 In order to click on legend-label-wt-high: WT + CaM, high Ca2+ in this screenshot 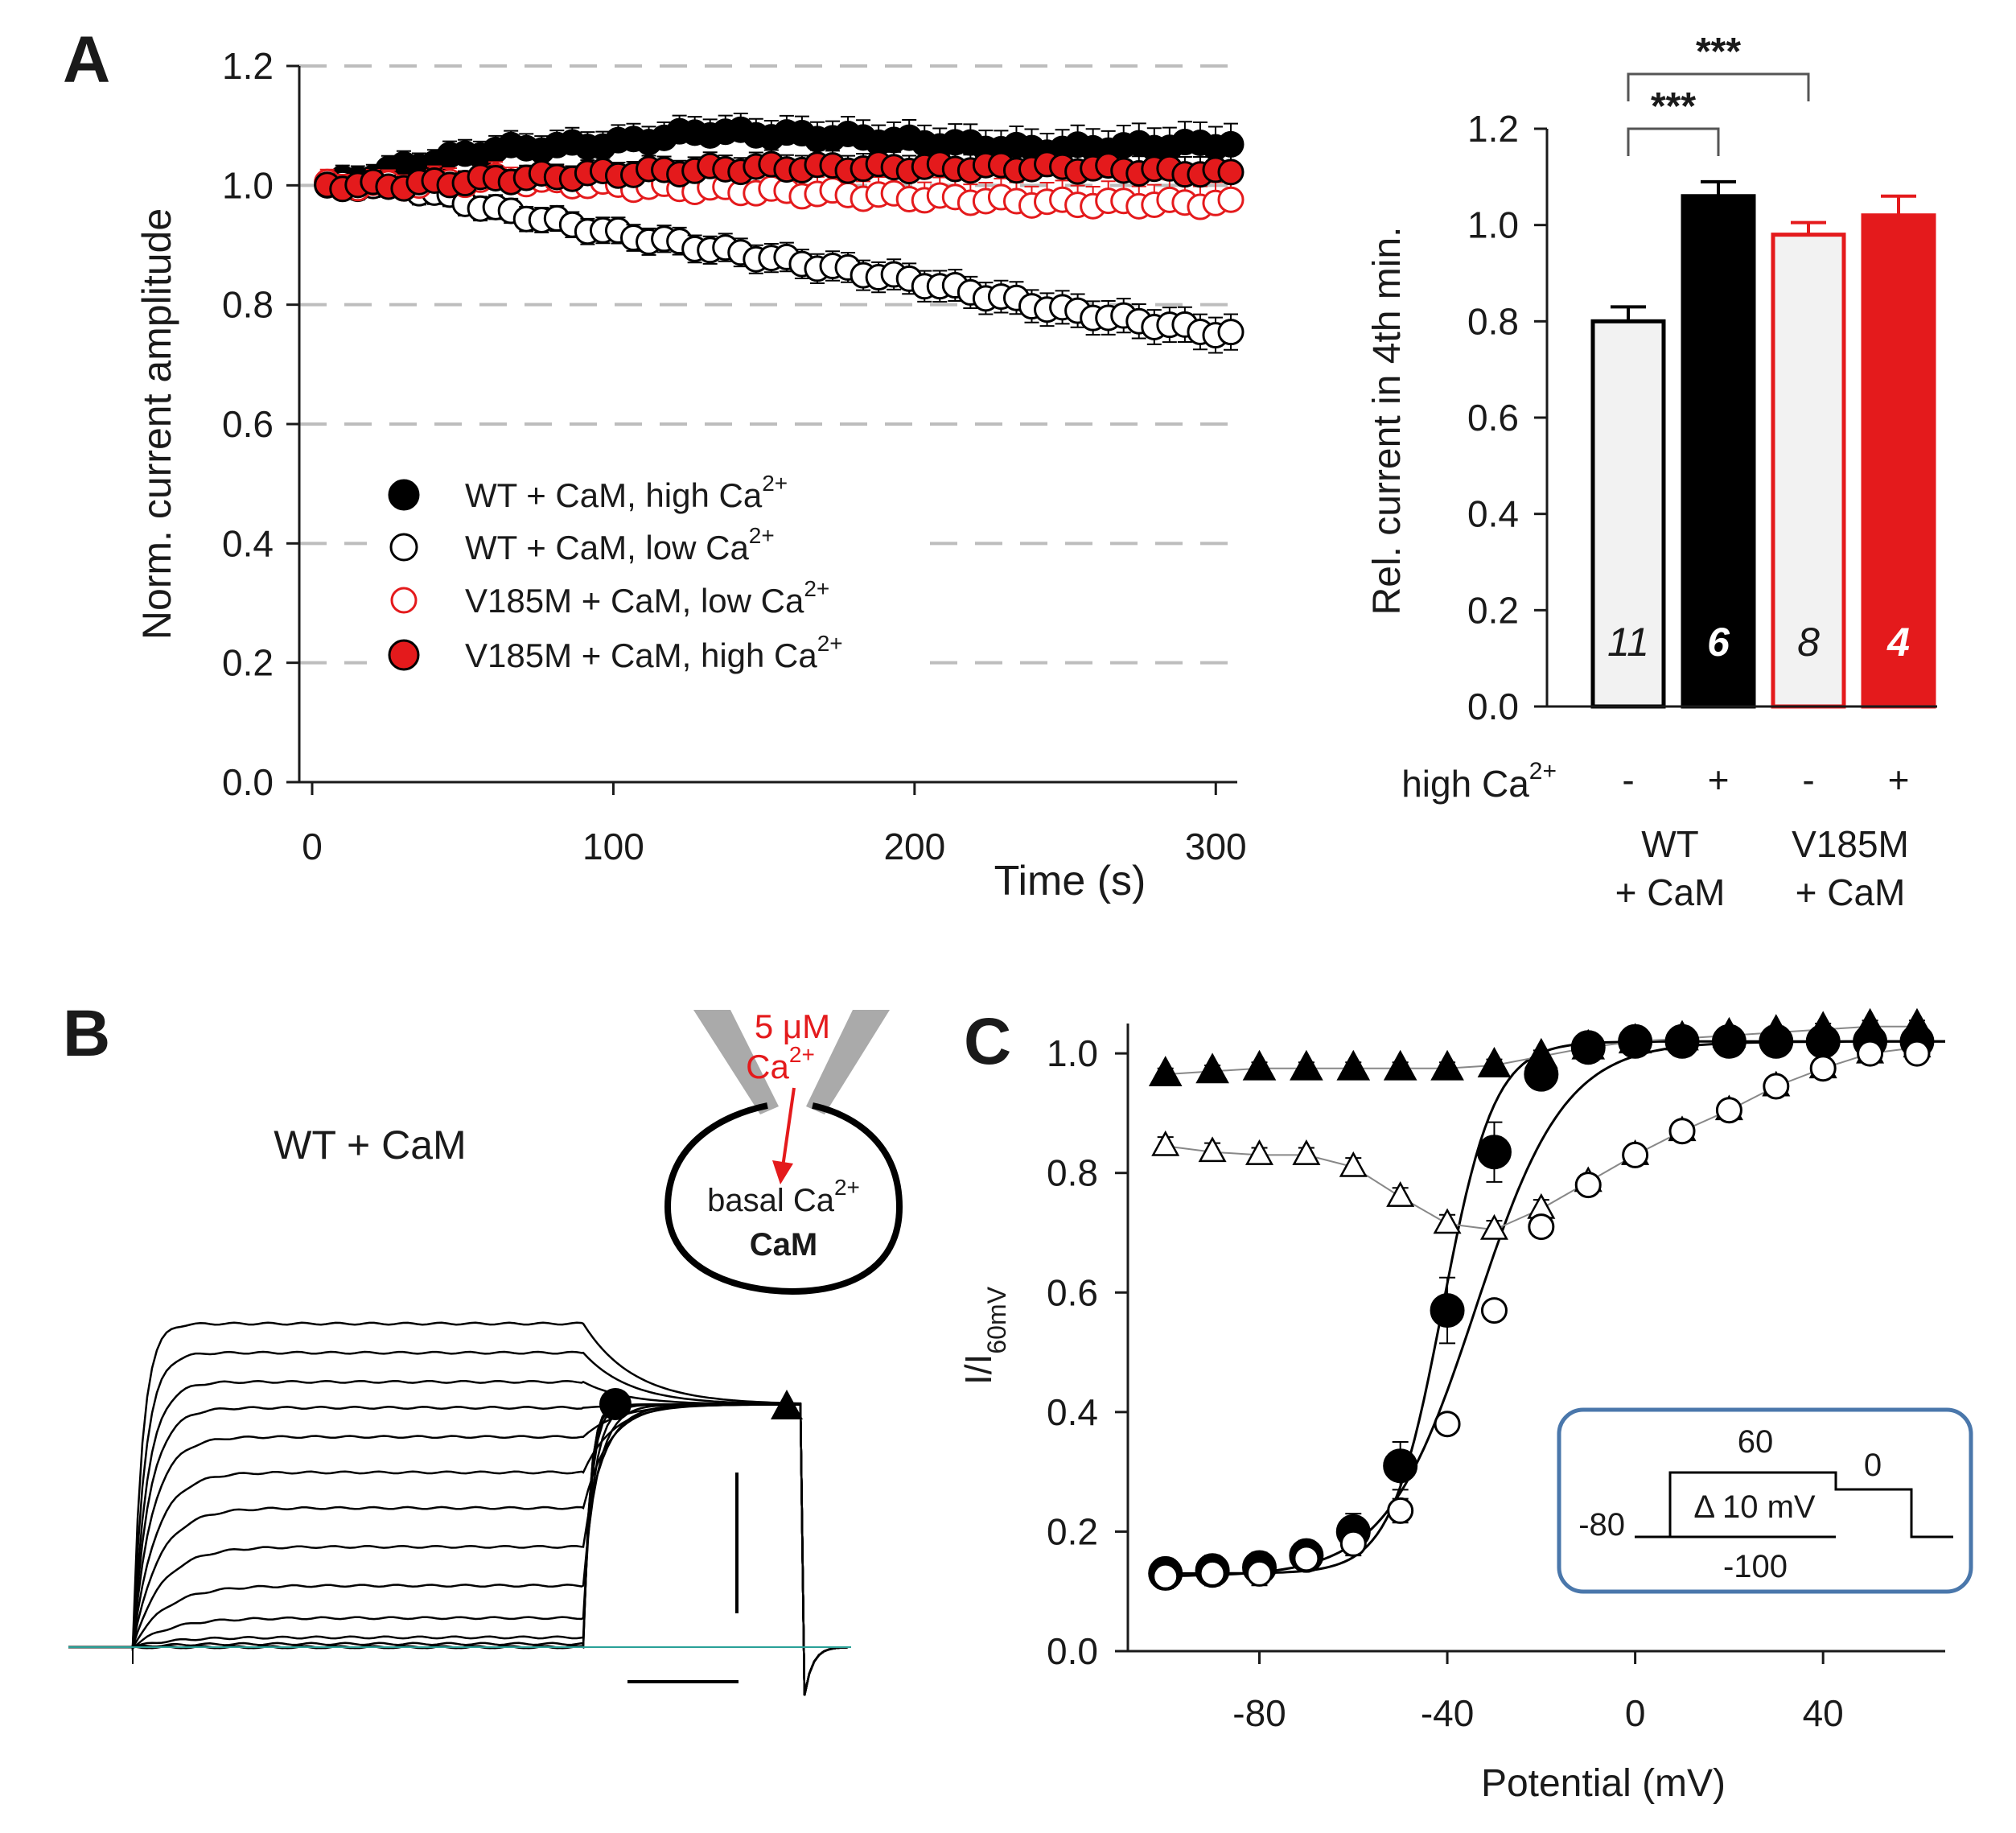, I will do `click(626, 492)`.